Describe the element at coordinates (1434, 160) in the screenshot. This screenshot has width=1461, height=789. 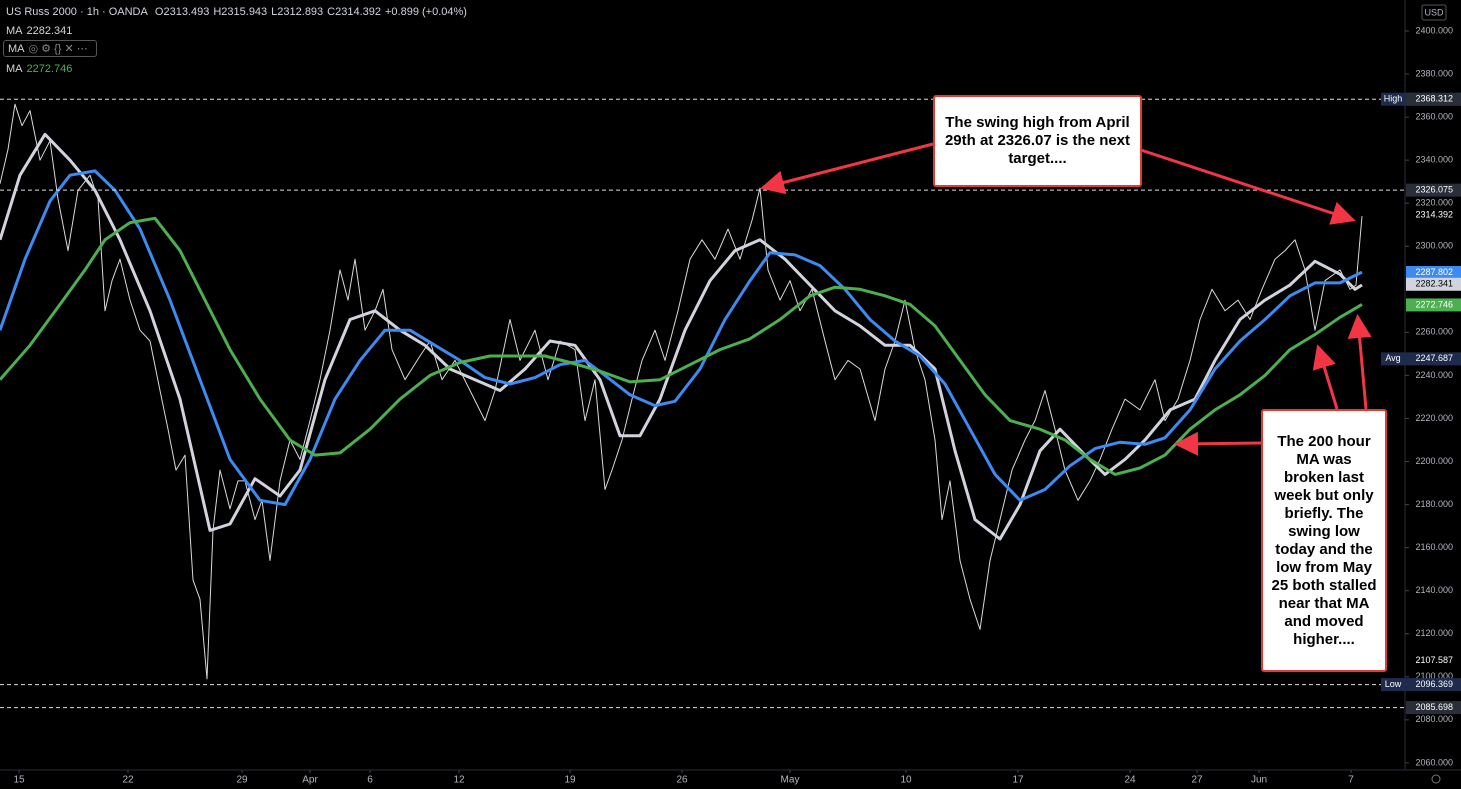
I see `y-tick-label: 2340.000` at that location.